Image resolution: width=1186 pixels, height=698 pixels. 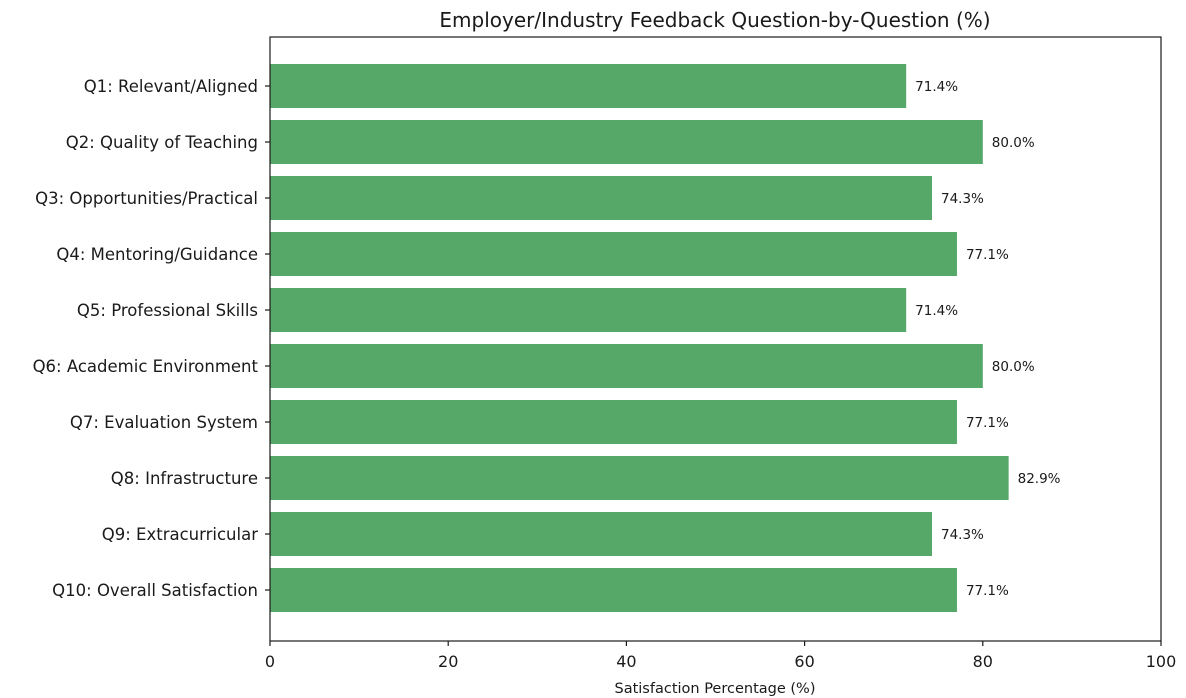 I want to click on x-tick-label: 40, so click(x=626, y=661).